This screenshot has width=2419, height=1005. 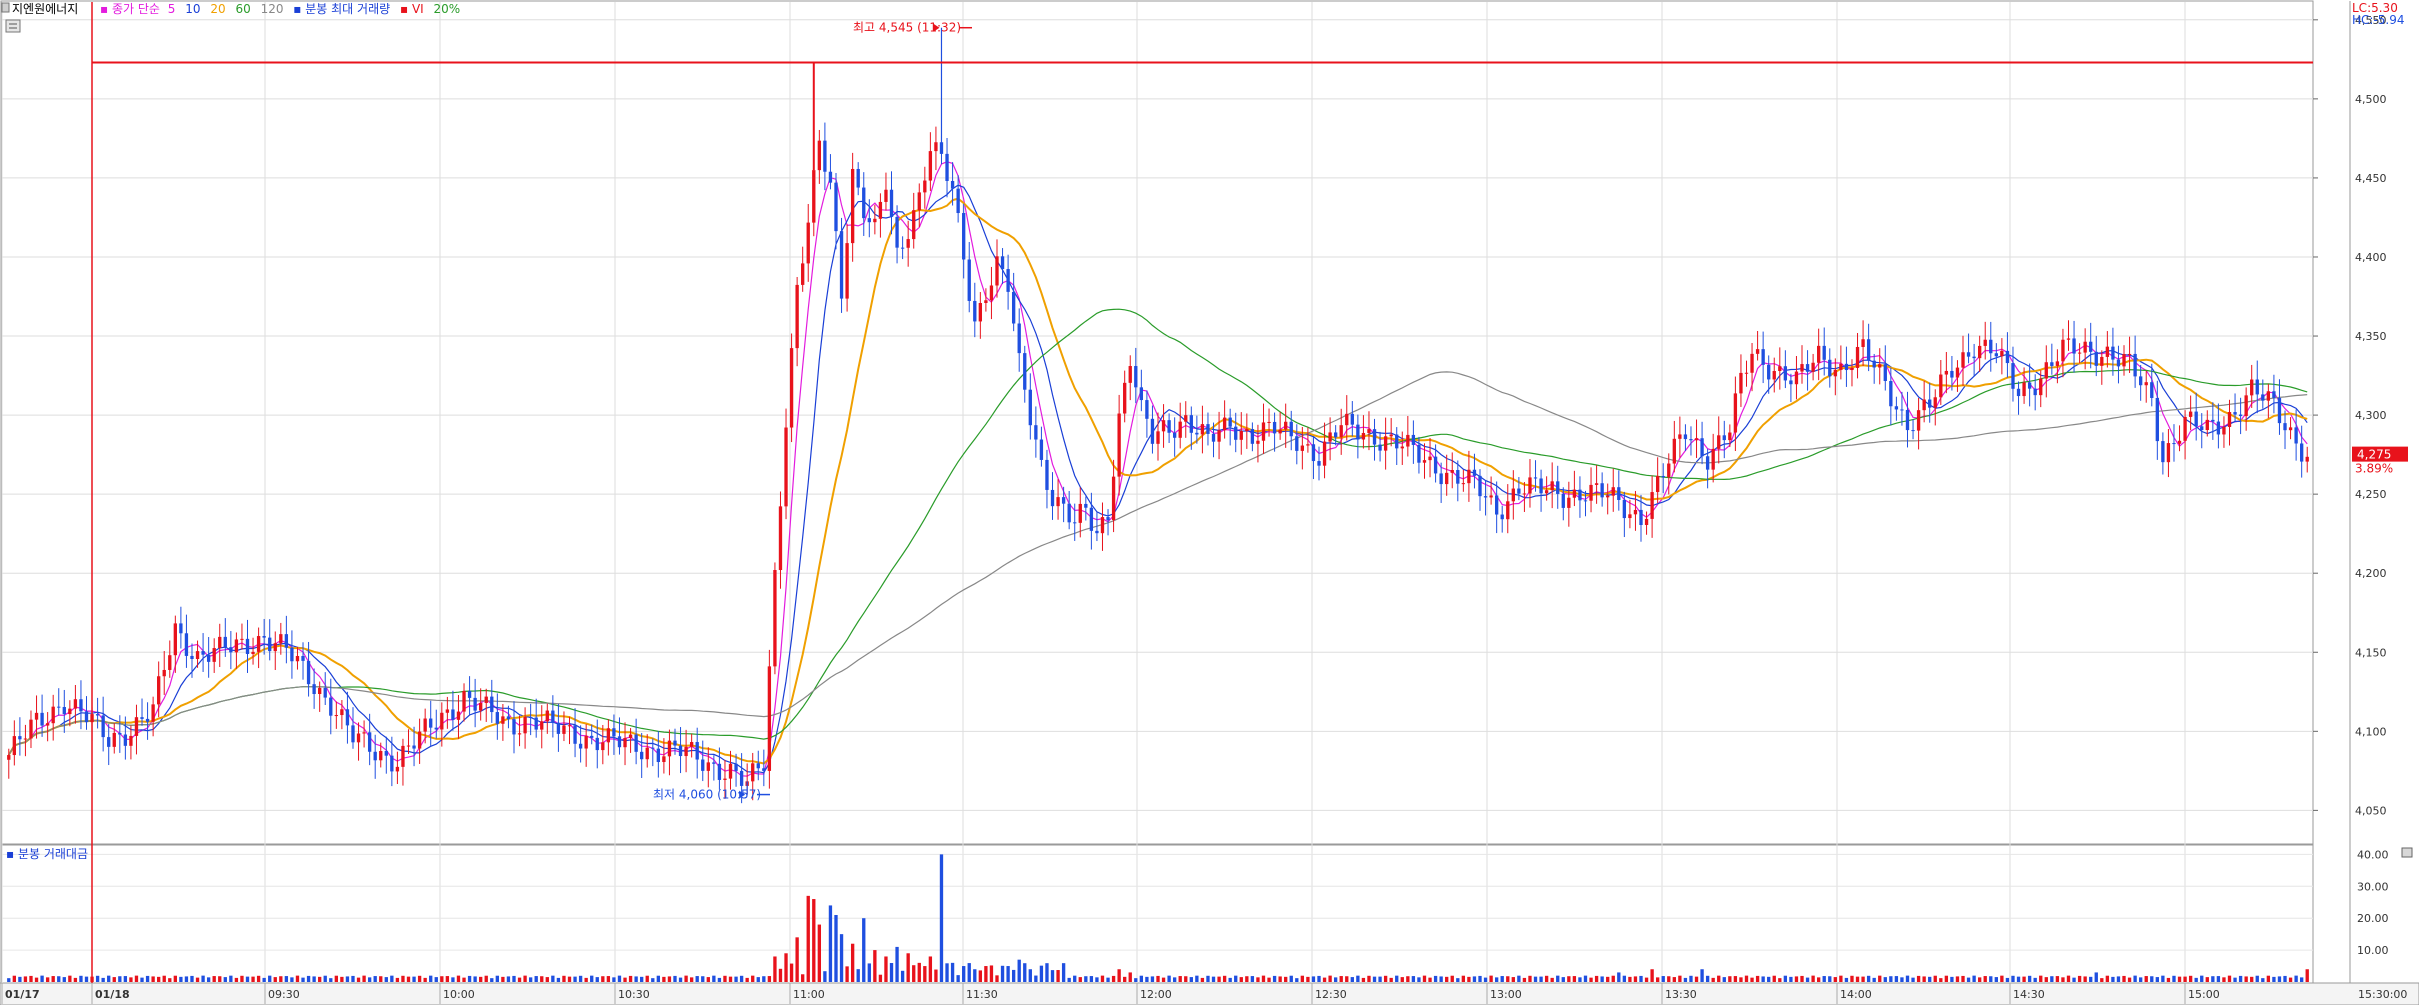 What do you see at coordinates (217, 9) in the screenshot?
I see `ma-20: 20` at bounding box center [217, 9].